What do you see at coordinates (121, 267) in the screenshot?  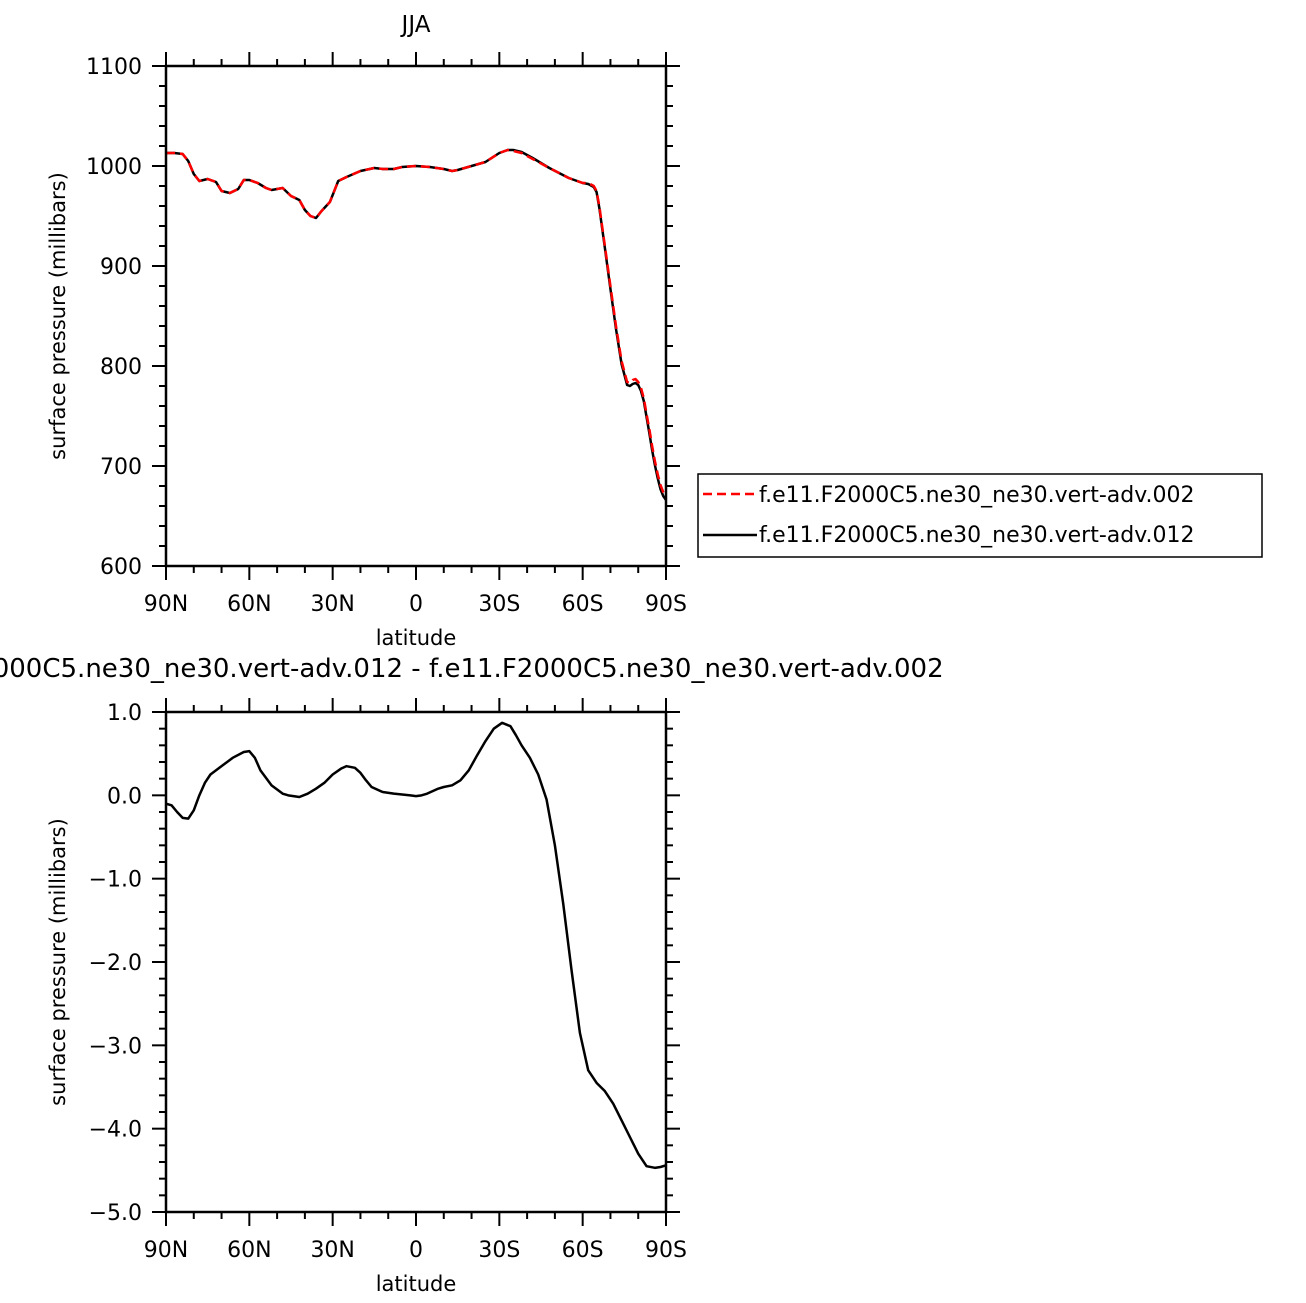 I see `y-tick-label: 900` at bounding box center [121, 267].